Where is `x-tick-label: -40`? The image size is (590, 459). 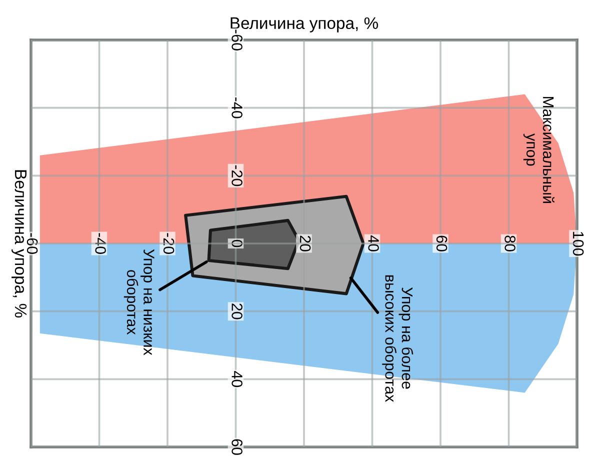
x-tick-label: -40 is located at coordinates (100, 243).